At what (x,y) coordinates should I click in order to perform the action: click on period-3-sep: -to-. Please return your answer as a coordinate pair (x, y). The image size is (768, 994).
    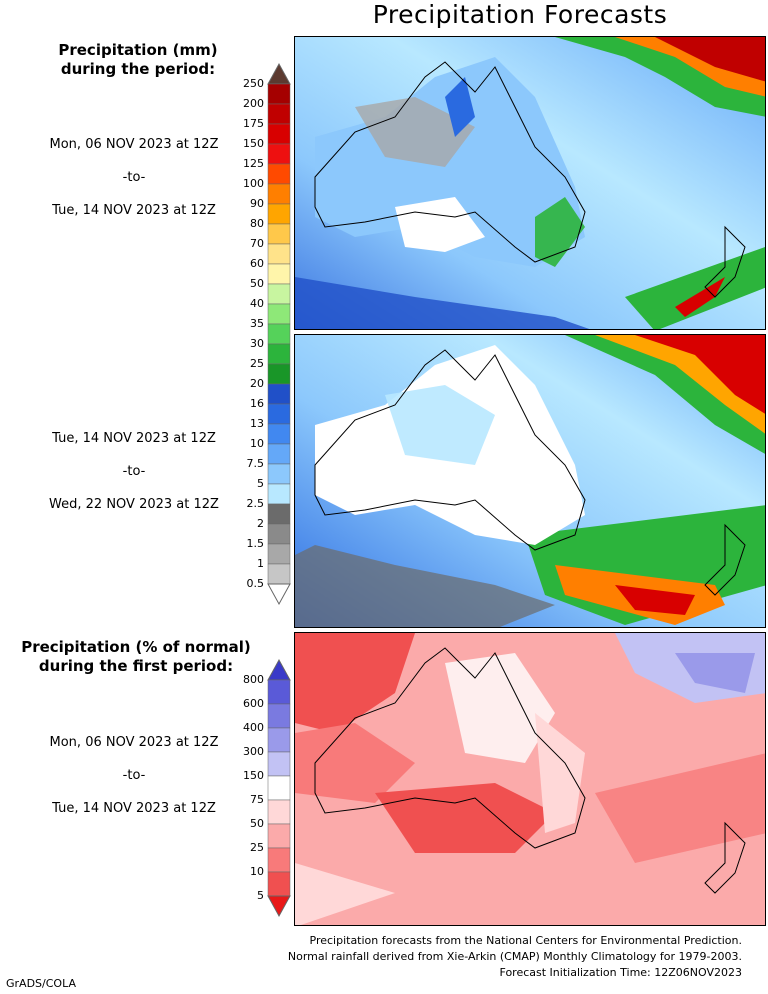
    Looking at the image, I should click on (134, 775).